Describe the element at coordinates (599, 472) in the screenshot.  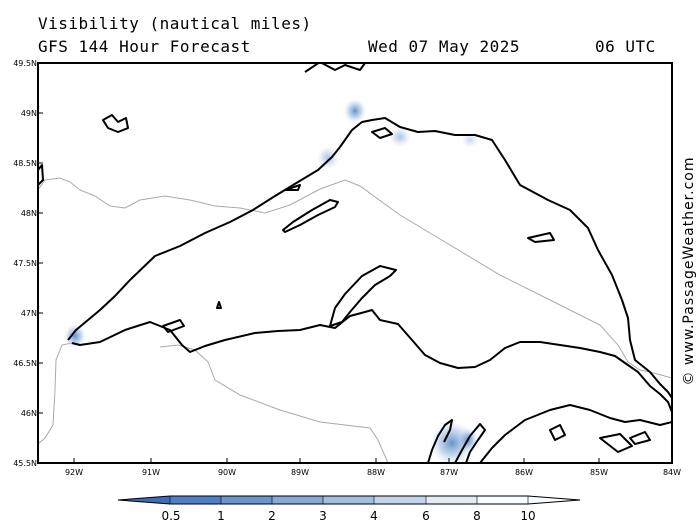
I see `longitude-label: 85W` at that location.